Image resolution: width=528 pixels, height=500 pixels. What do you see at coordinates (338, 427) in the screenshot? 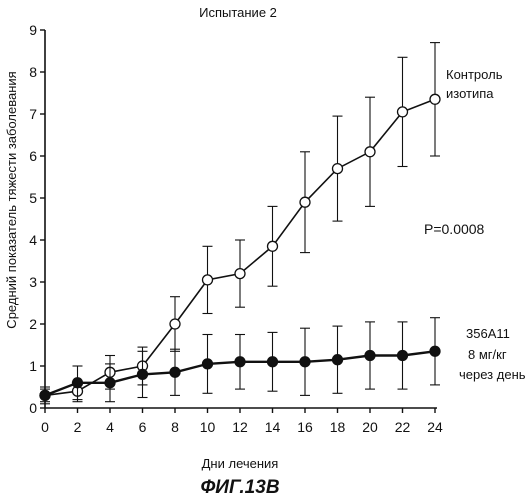
I see `x-tick-label: 18` at bounding box center [338, 427].